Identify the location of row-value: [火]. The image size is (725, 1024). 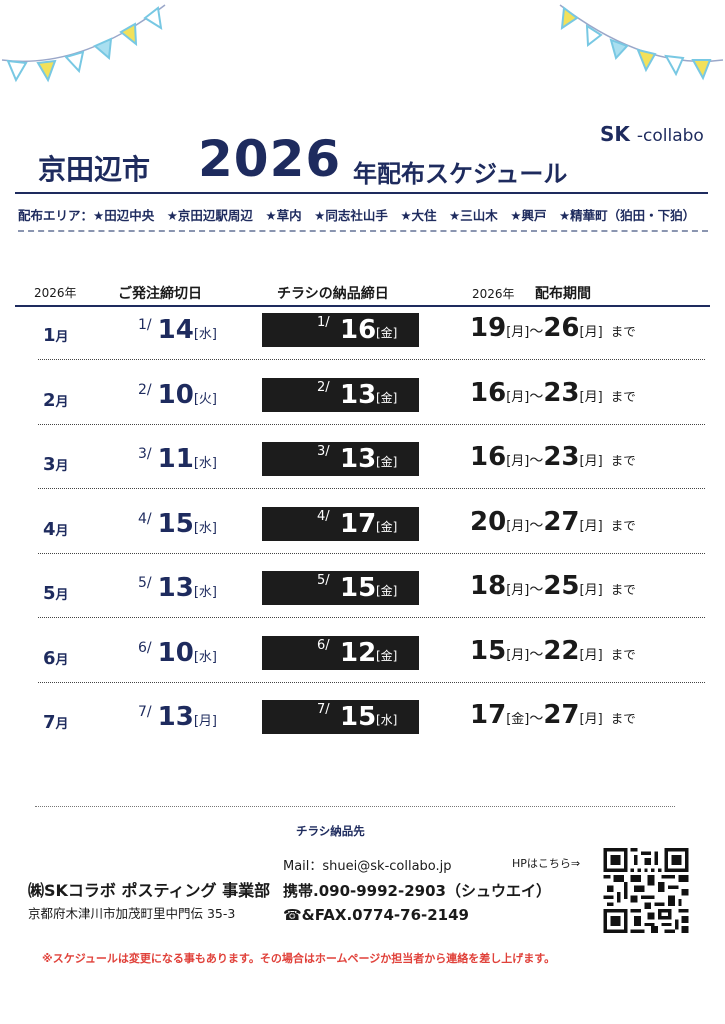
(205, 399).